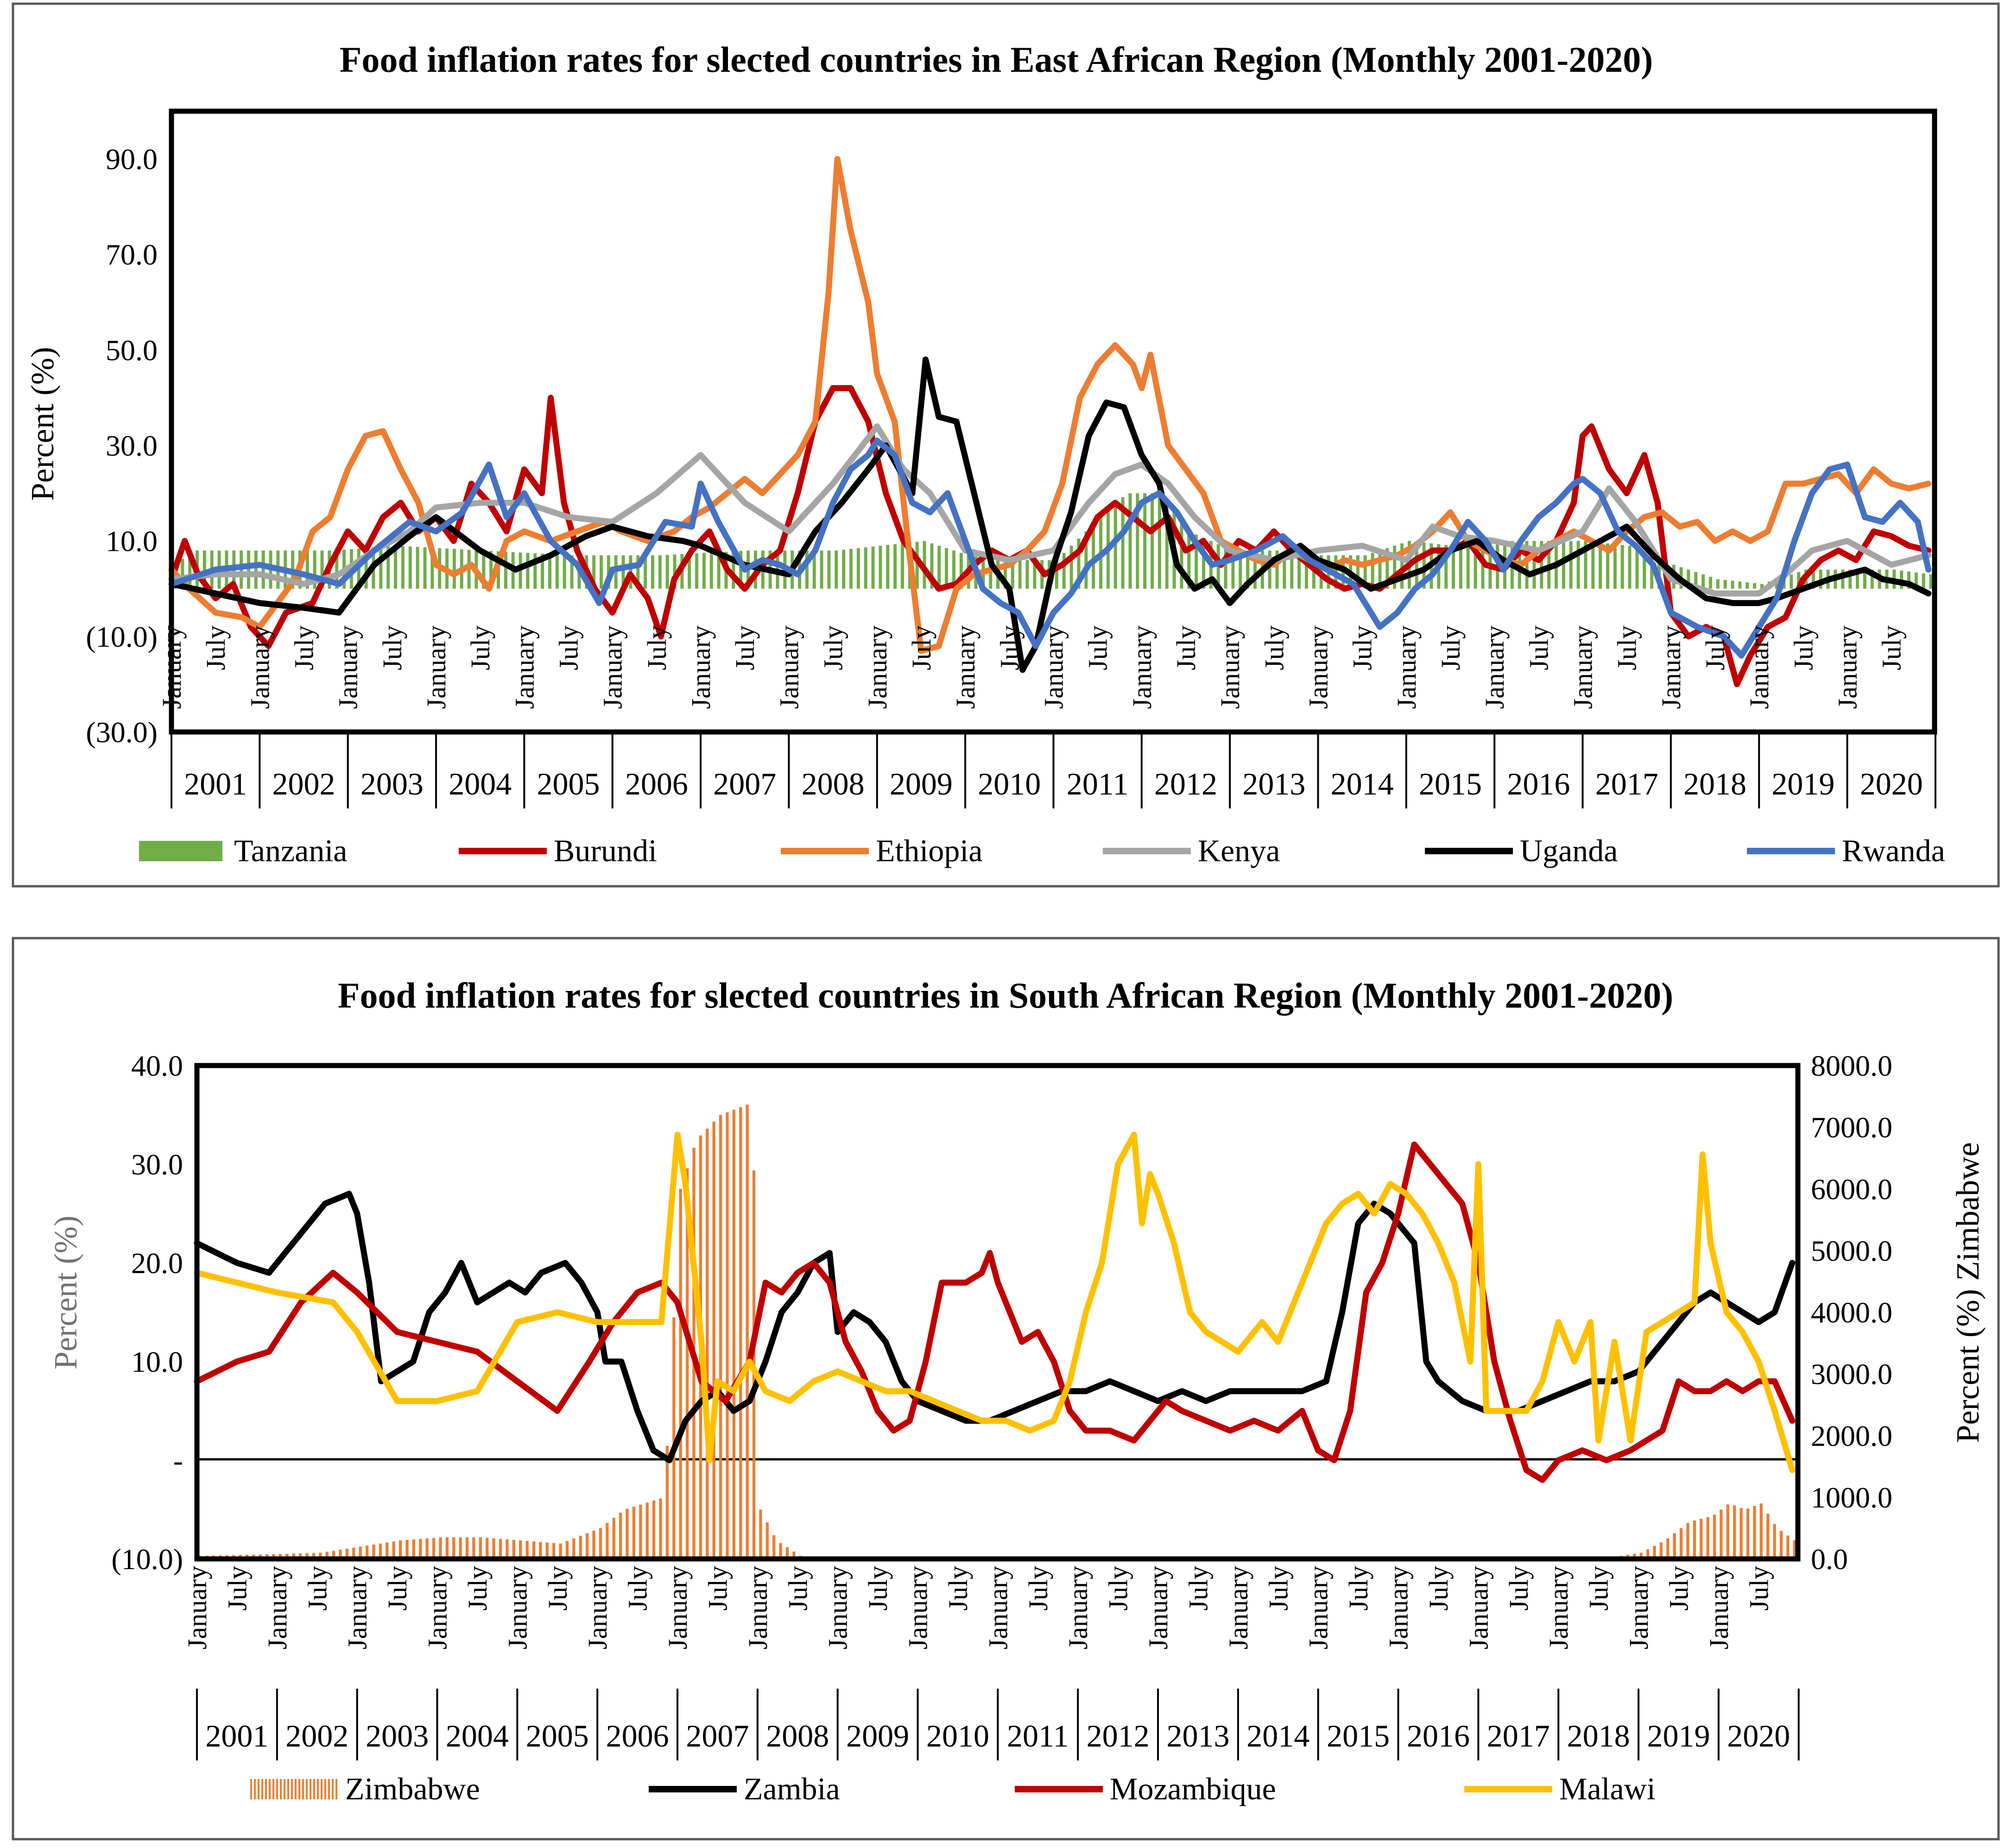 The height and width of the screenshot is (1848, 2005). What do you see at coordinates (1851, 1189) in the screenshot?
I see `south-y2-tick: 6000.0` at bounding box center [1851, 1189].